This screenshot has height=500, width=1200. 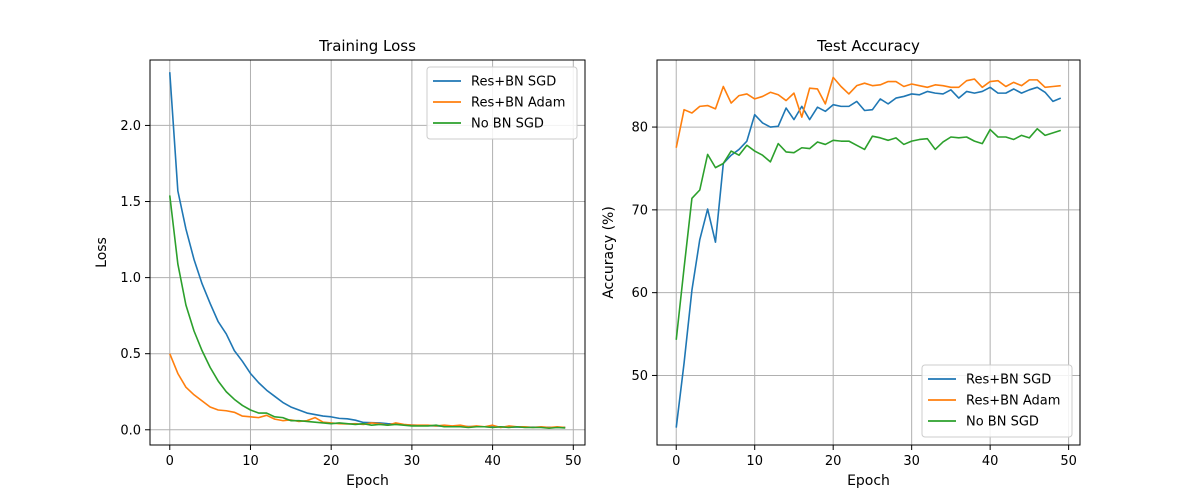 What do you see at coordinates (639, 128) in the screenshot?
I see `y-tick-label: 80` at bounding box center [639, 128].